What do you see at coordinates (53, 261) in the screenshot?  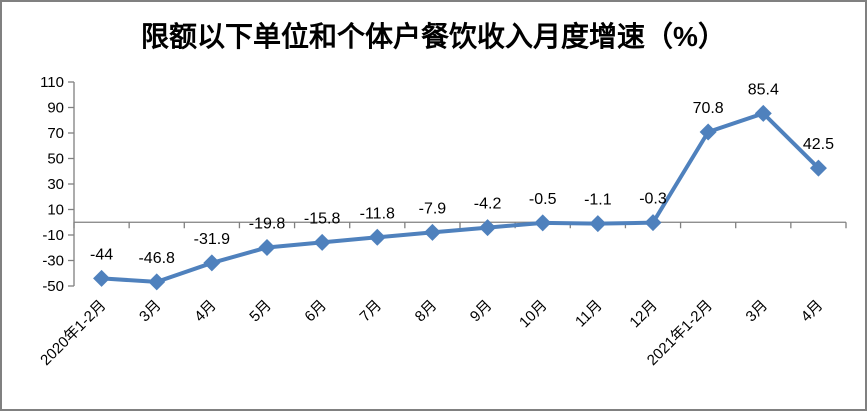 I see `y-tick-label: -30` at bounding box center [53, 261].